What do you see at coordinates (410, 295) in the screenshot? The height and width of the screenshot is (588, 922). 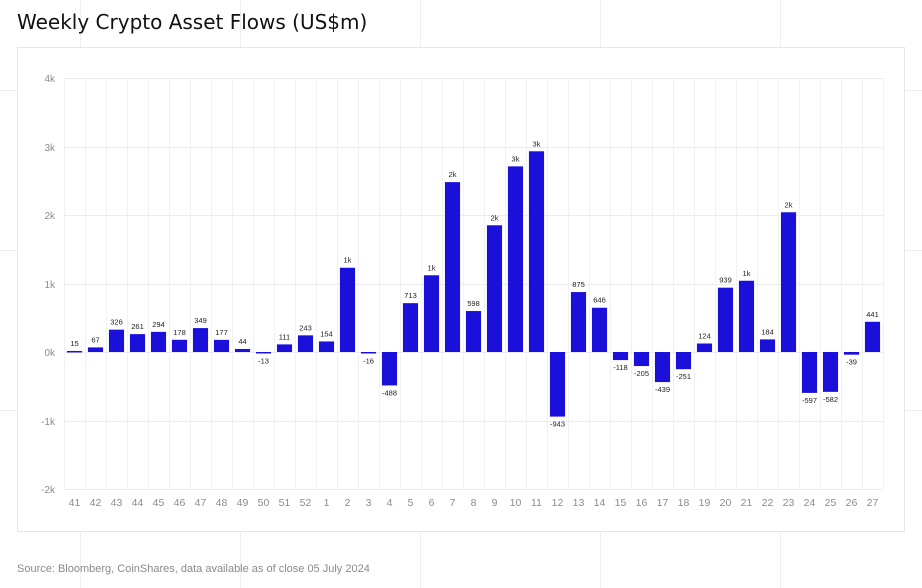 I see `data-label: 713` at bounding box center [410, 295].